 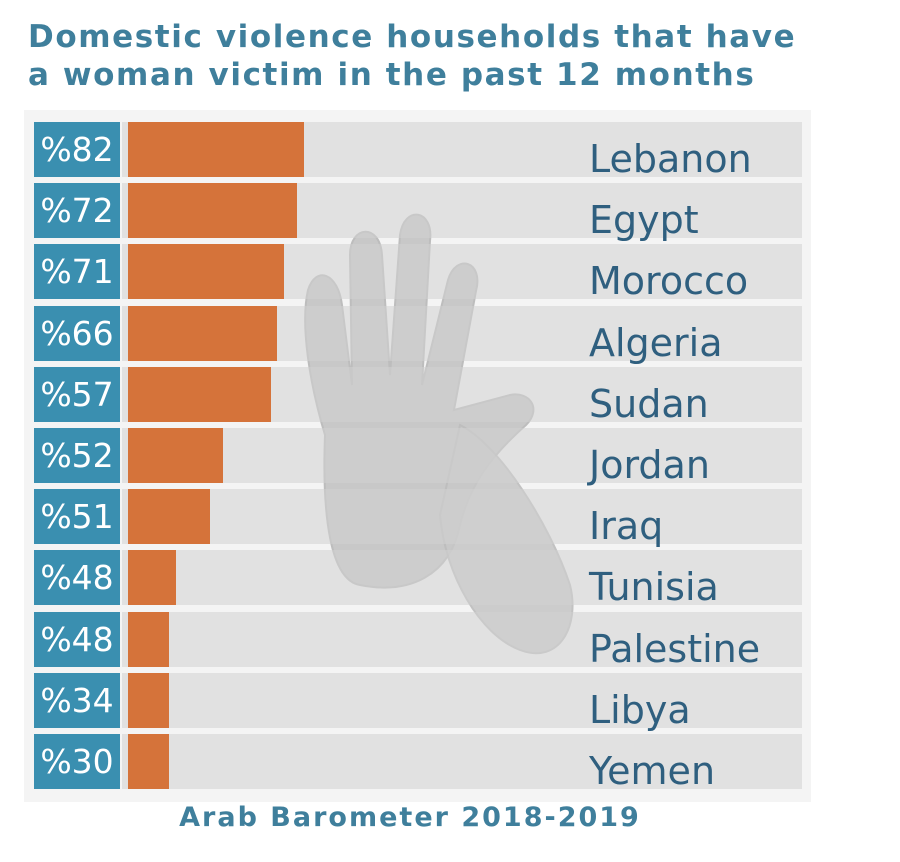 I want to click on value-label: %30, so click(x=77, y=761).